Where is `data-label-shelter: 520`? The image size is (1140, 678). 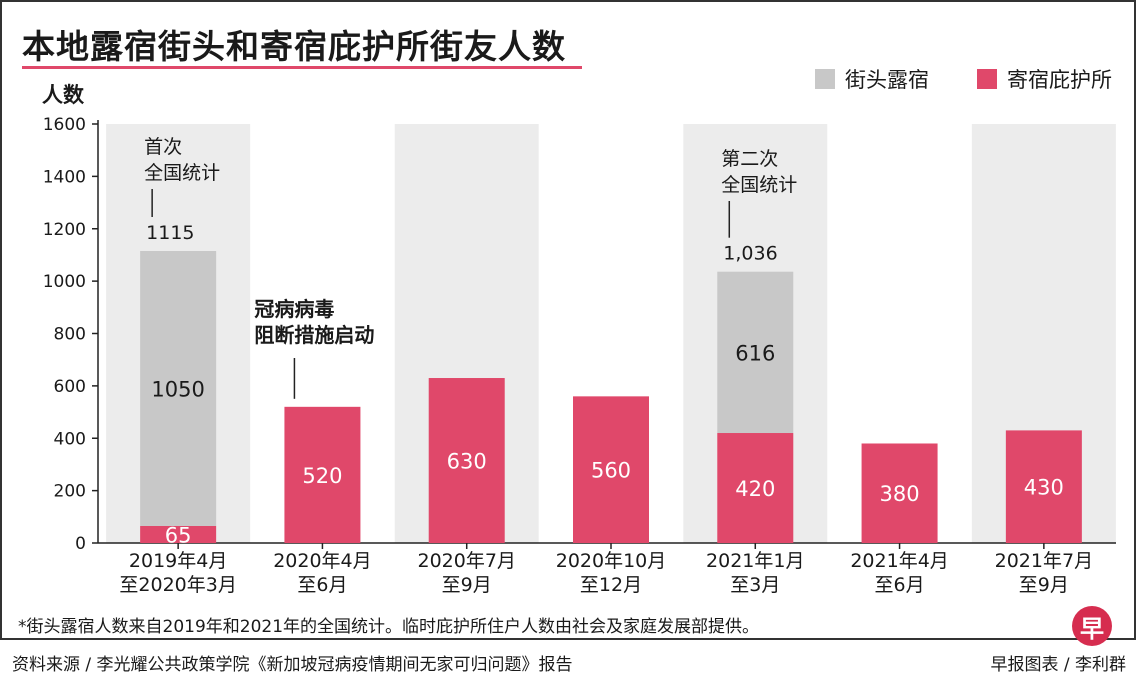
data-label-shelter: 520 is located at coordinates (322, 476).